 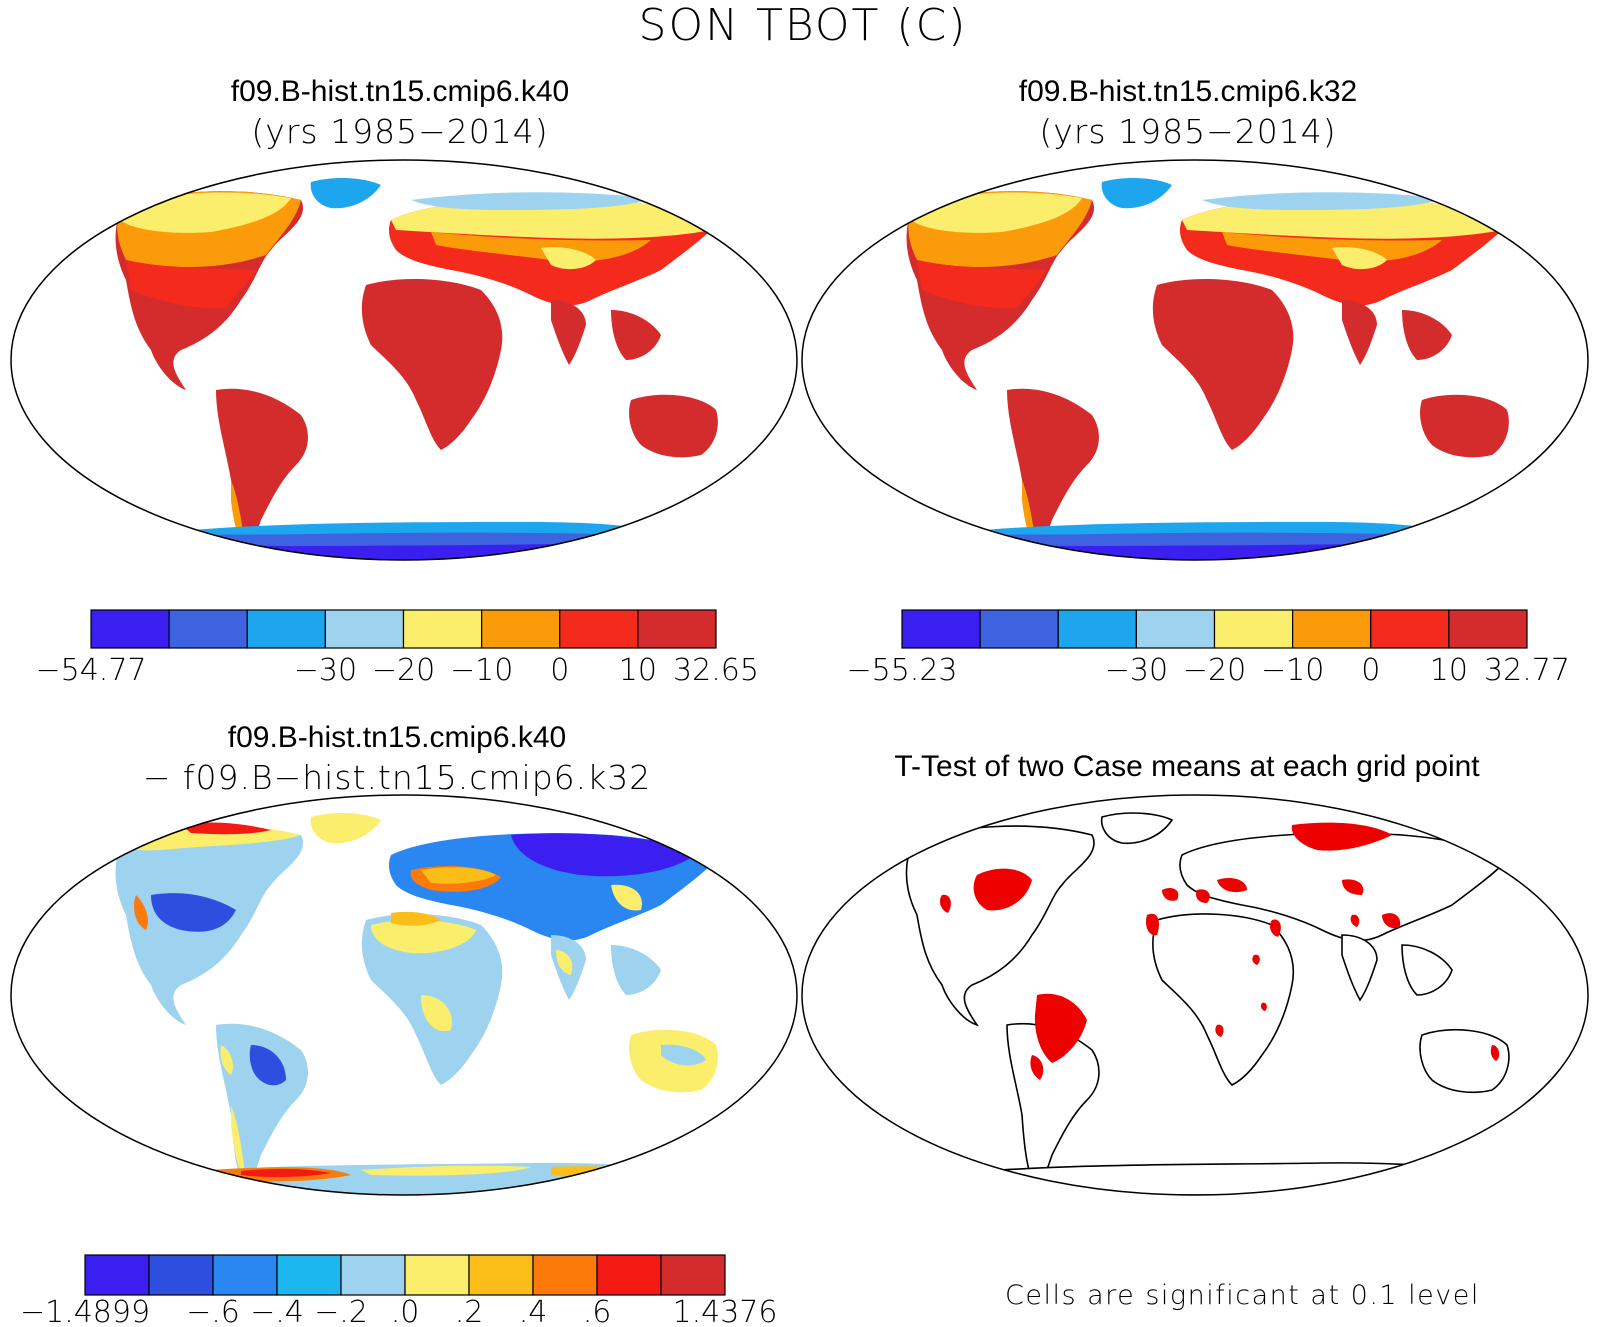 I want to click on panel-b-colorbar: −55.23 −30 −20 −10 0 10 32.77, so click(x=1208, y=648).